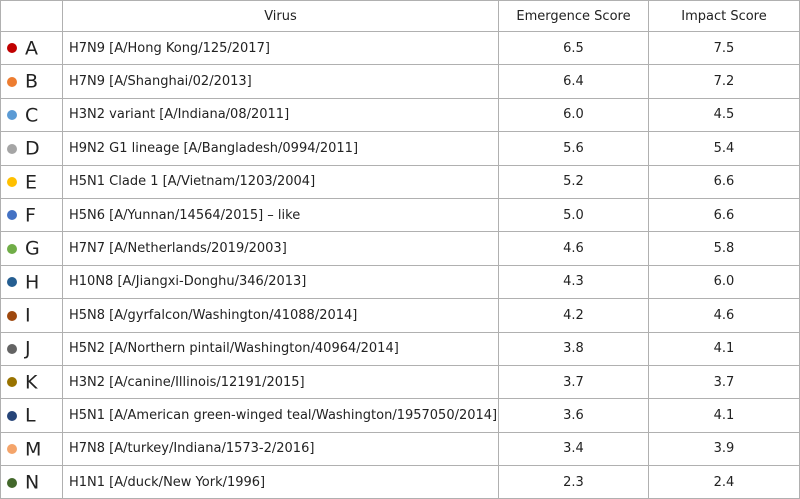  I want to click on table-row: G H7N7 [A/Netherlands/2019/2003] 4.6 5.8, so click(400, 248).